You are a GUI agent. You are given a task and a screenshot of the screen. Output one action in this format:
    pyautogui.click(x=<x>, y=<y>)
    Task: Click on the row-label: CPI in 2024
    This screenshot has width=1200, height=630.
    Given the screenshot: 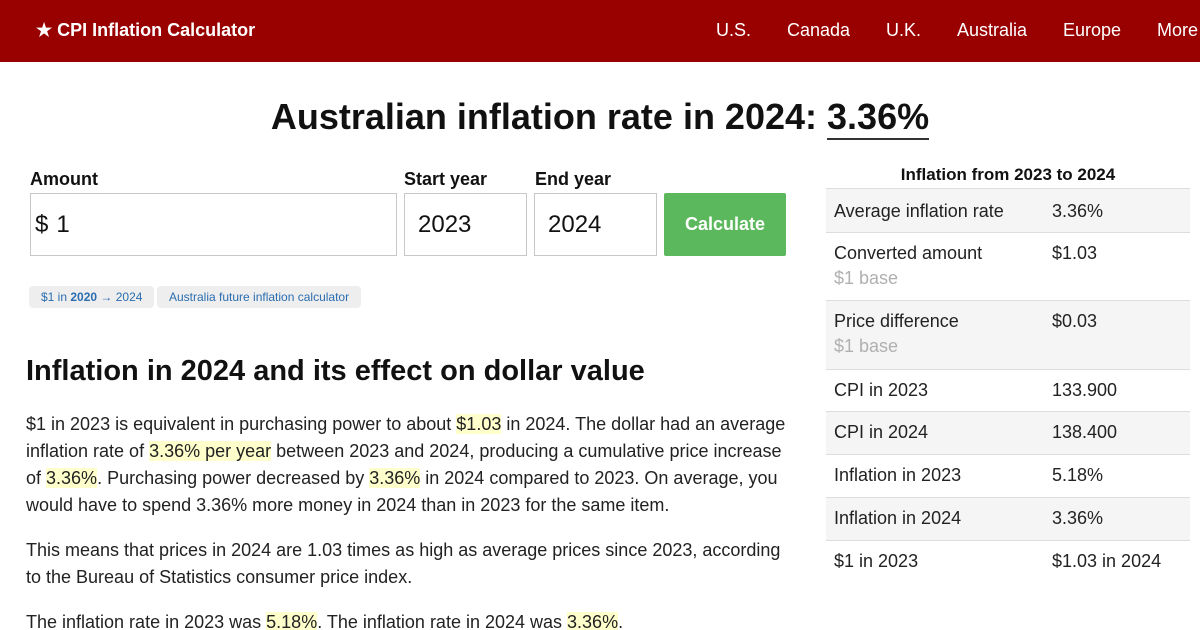 What is the action you would take?
    pyautogui.click(x=935, y=433)
    